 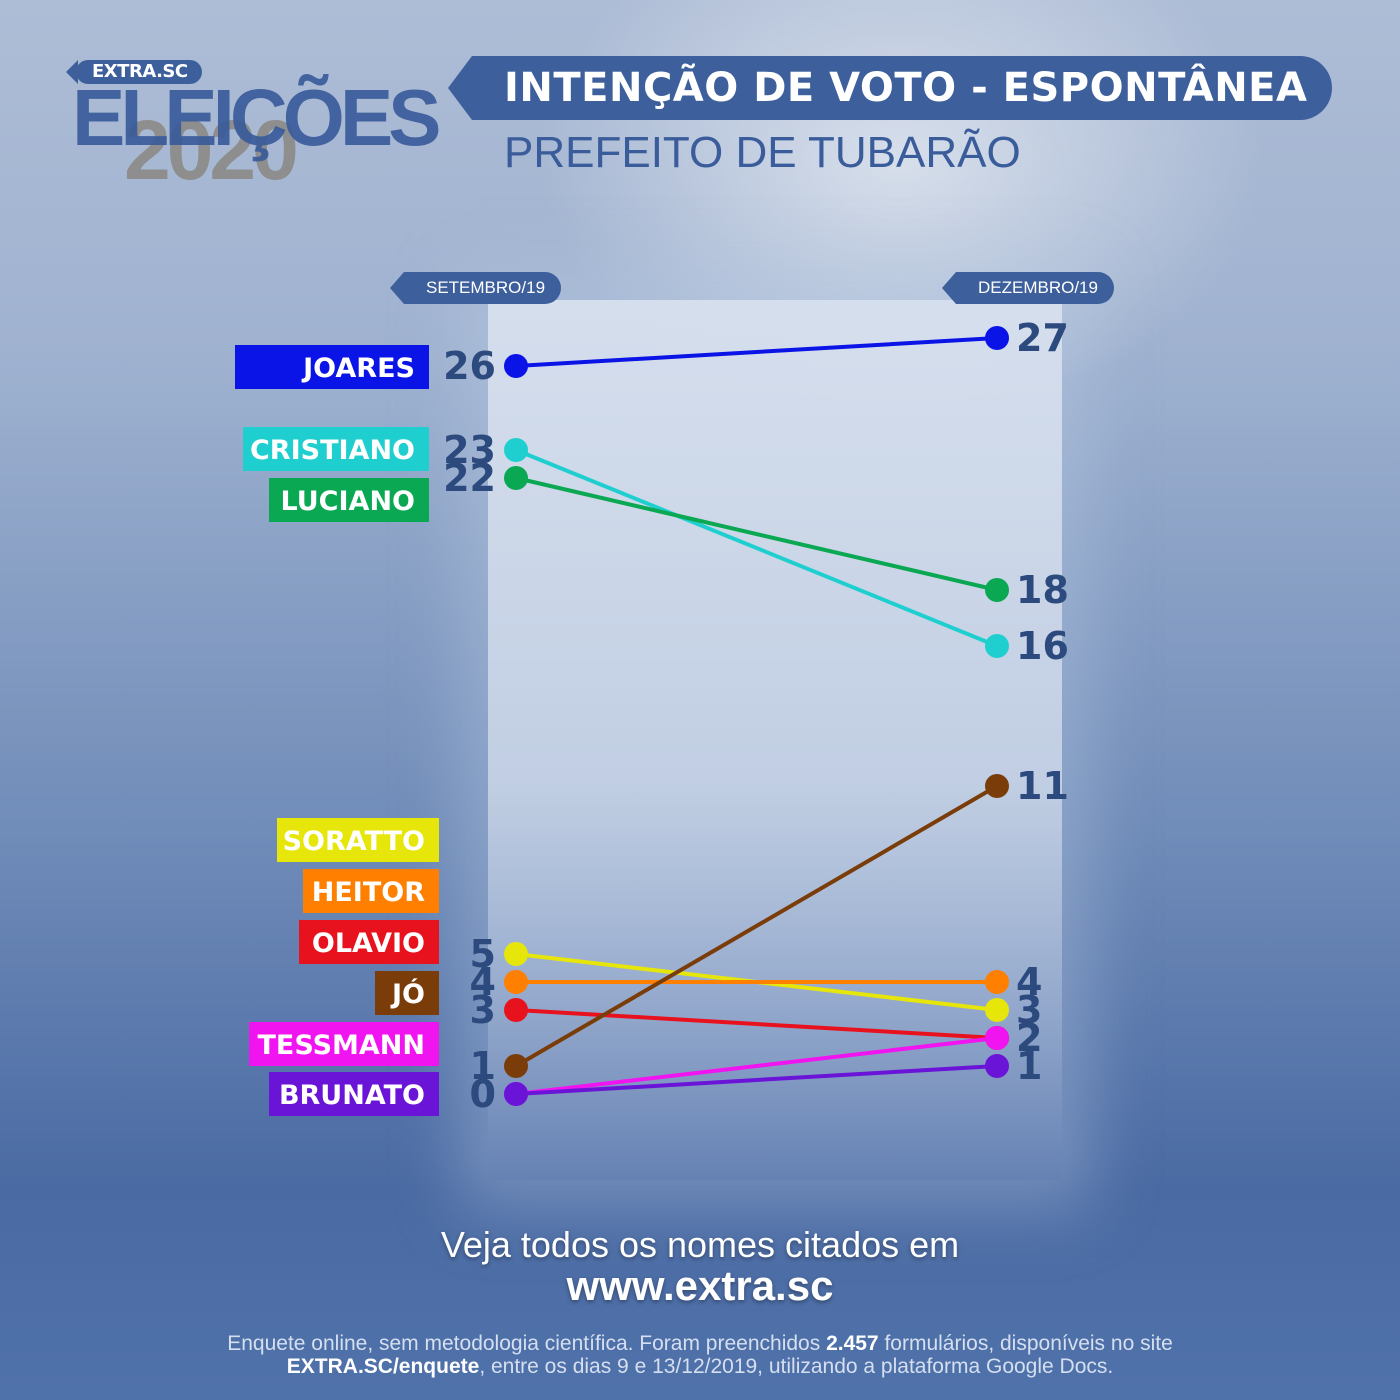 I want to click on chart-subtitle: PREFEITO DE TUBARÃO, so click(x=762, y=152).